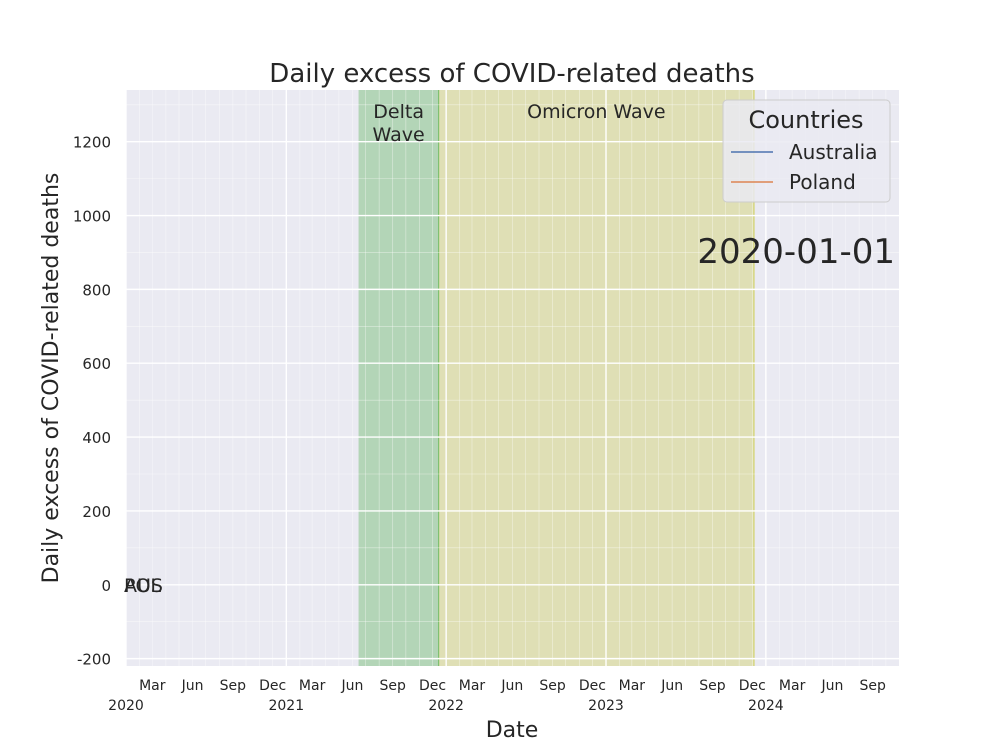 The image size is (1000, 750). What do you see at coordinates (796, 252) in the screenshot?
I see `current-date-label: 2020-01-01` at bounding box center [796, 252].